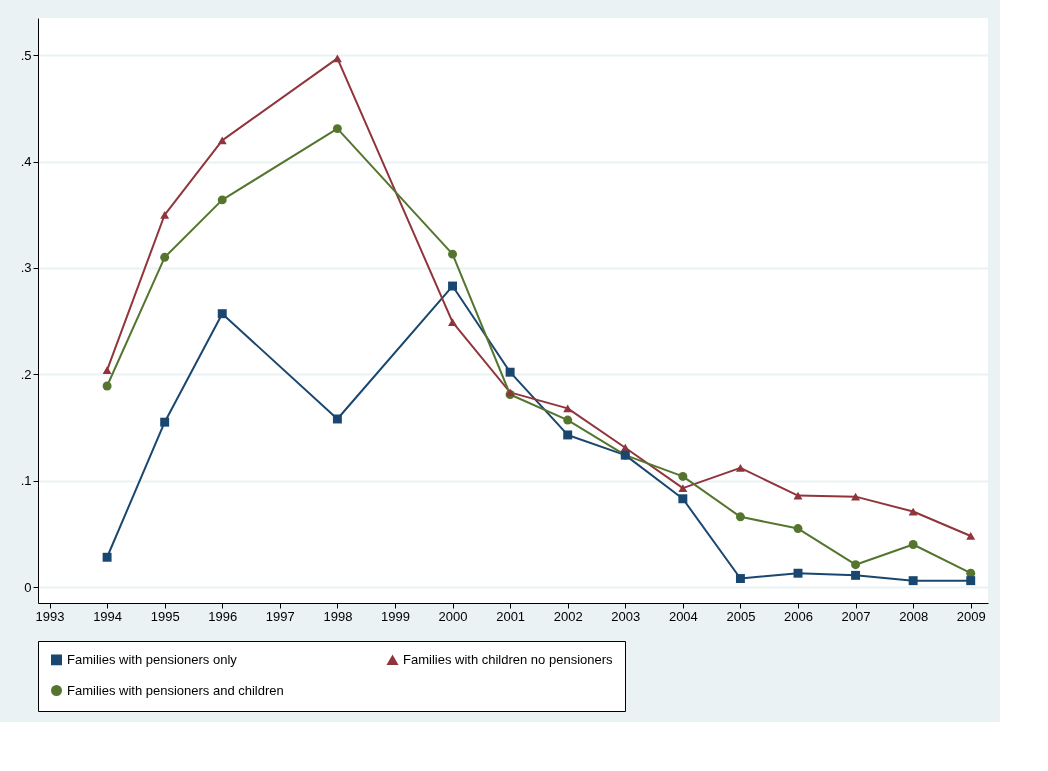 This screenshot has width=1048, height=771. What do you see at coordinates (395, 616) in the screenshot?
I see `x-tick-label: 1999` at bounding box center [395, 616].